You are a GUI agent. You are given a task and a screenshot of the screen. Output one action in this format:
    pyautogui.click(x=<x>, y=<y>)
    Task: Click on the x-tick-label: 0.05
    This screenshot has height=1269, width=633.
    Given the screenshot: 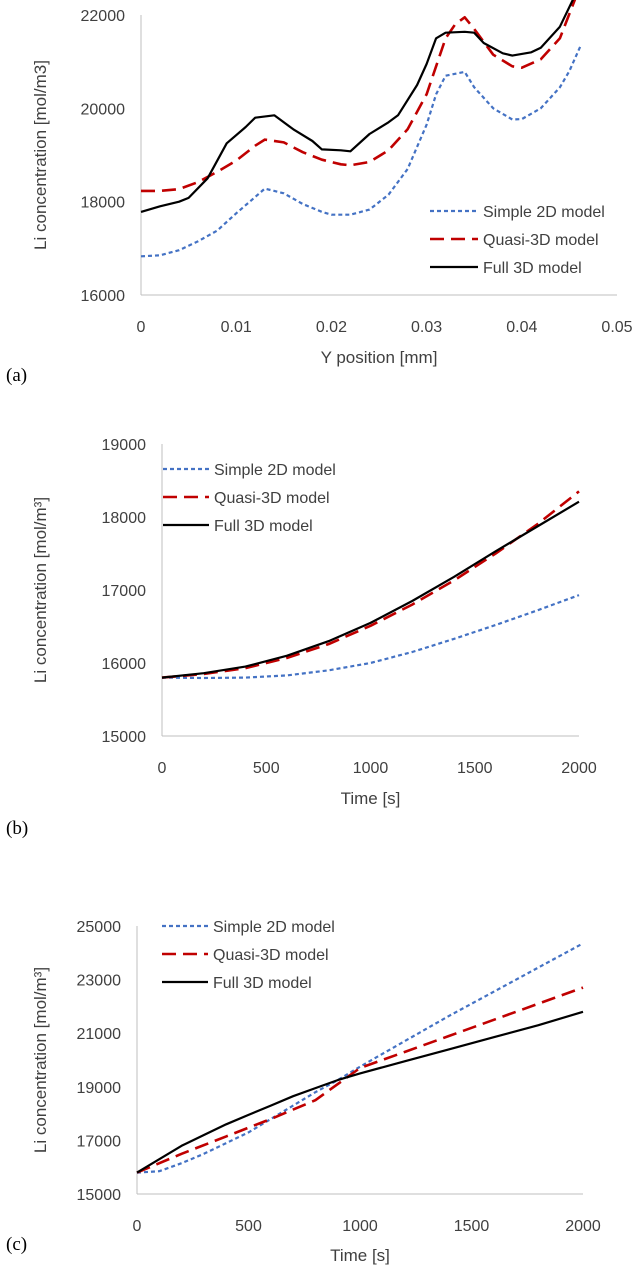 What is the action you would take?
    pyautogui.click(x=616, y=327)
    